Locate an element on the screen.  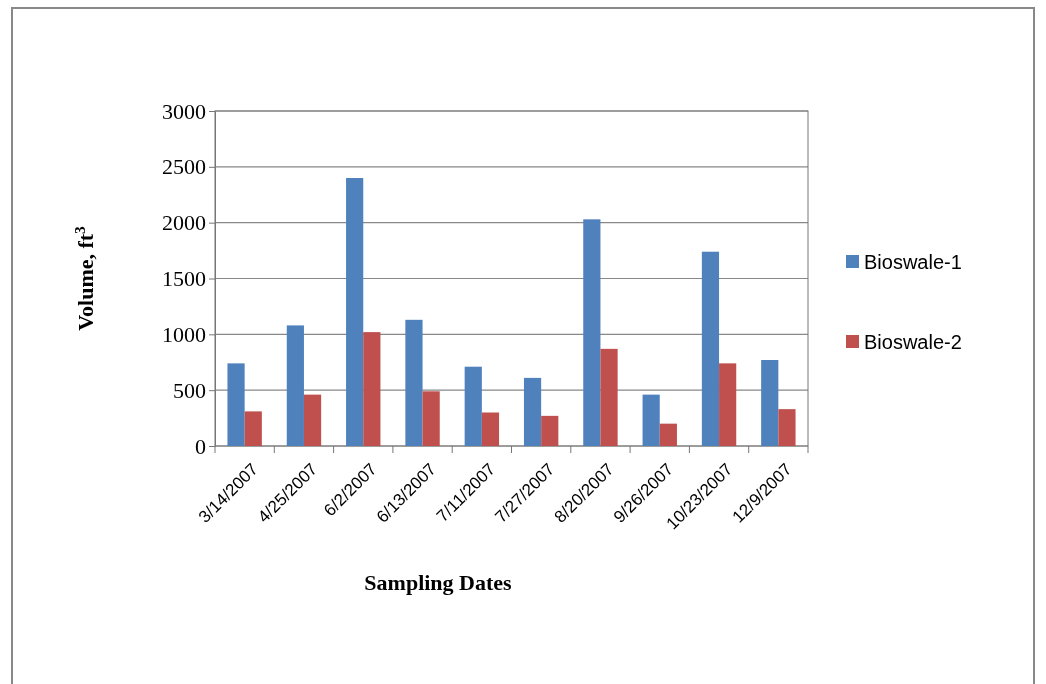
y-tick-label: 0 is located at coordinates (200, 446).